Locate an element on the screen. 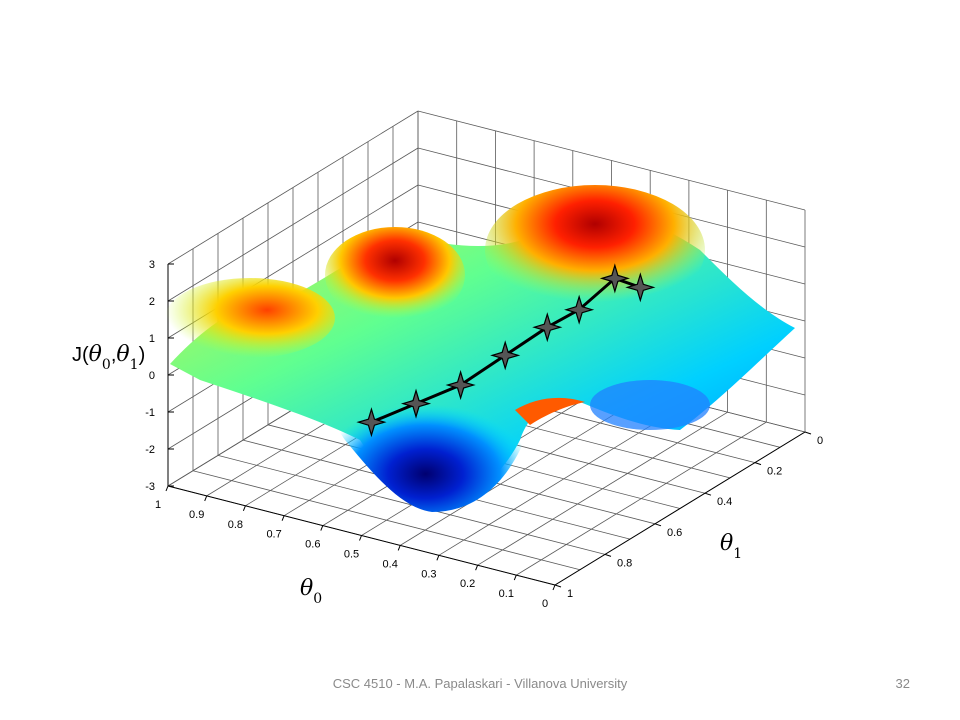  surface-fold is located at coordinates (550, 411).